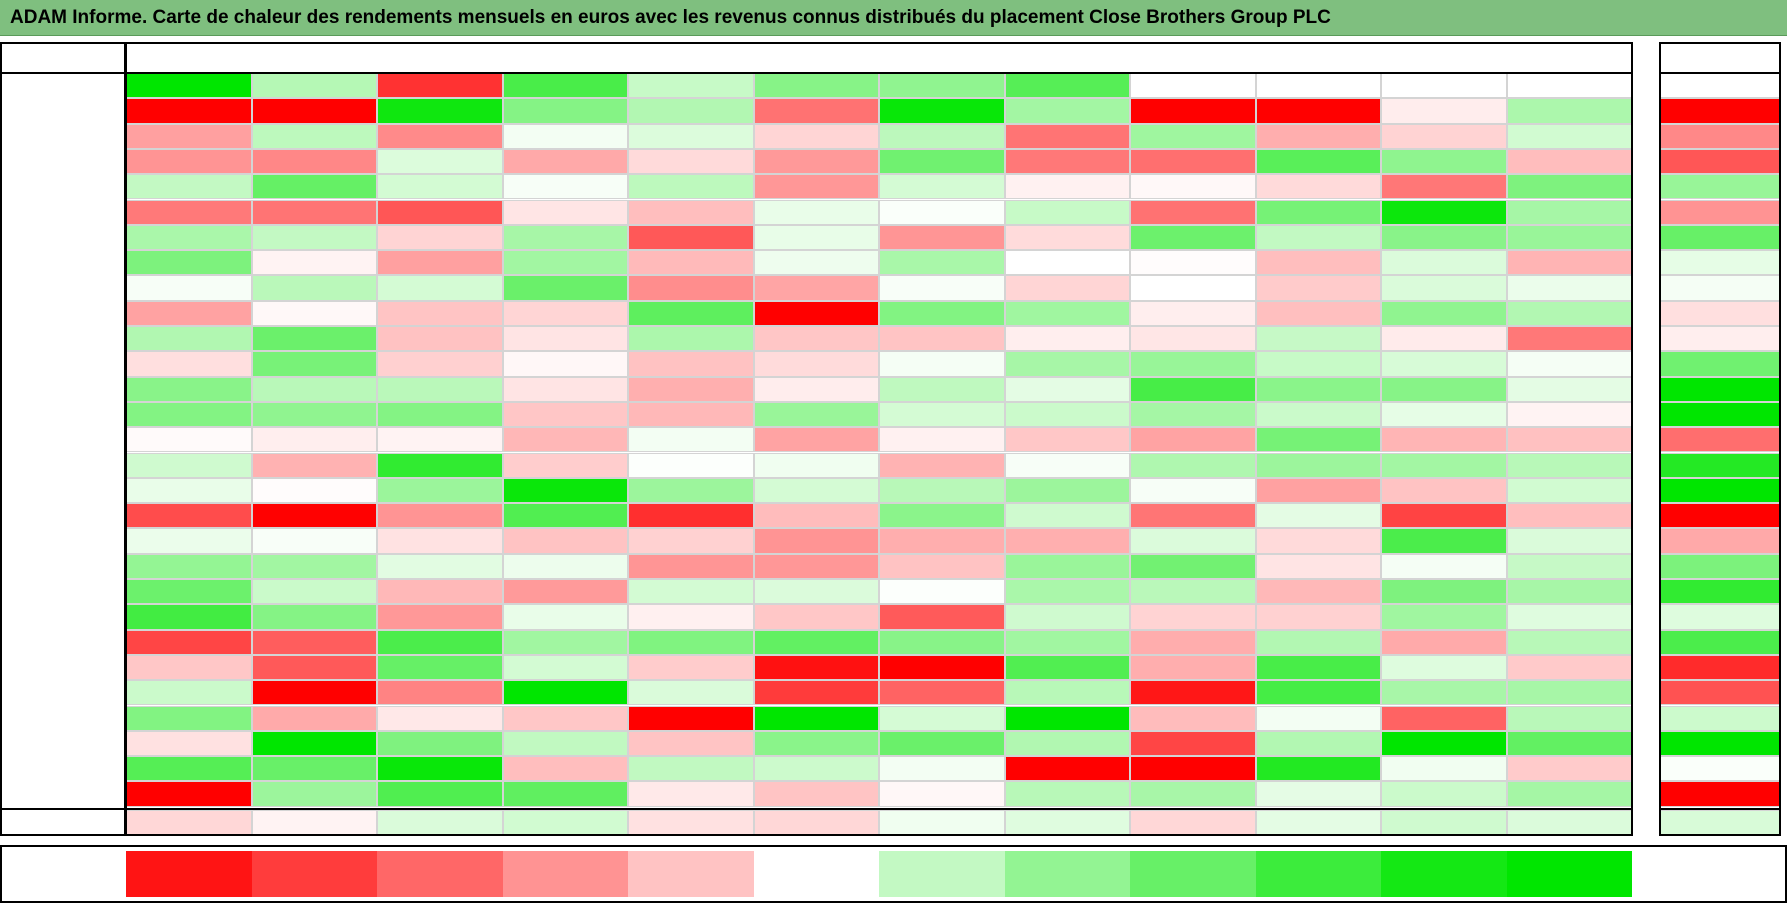 The width and height of the screenshot is (1787, 912). What do you see at coordinates (816, 73) in the screenshot?
I see `header-separator` at bounding box center [816, 73].